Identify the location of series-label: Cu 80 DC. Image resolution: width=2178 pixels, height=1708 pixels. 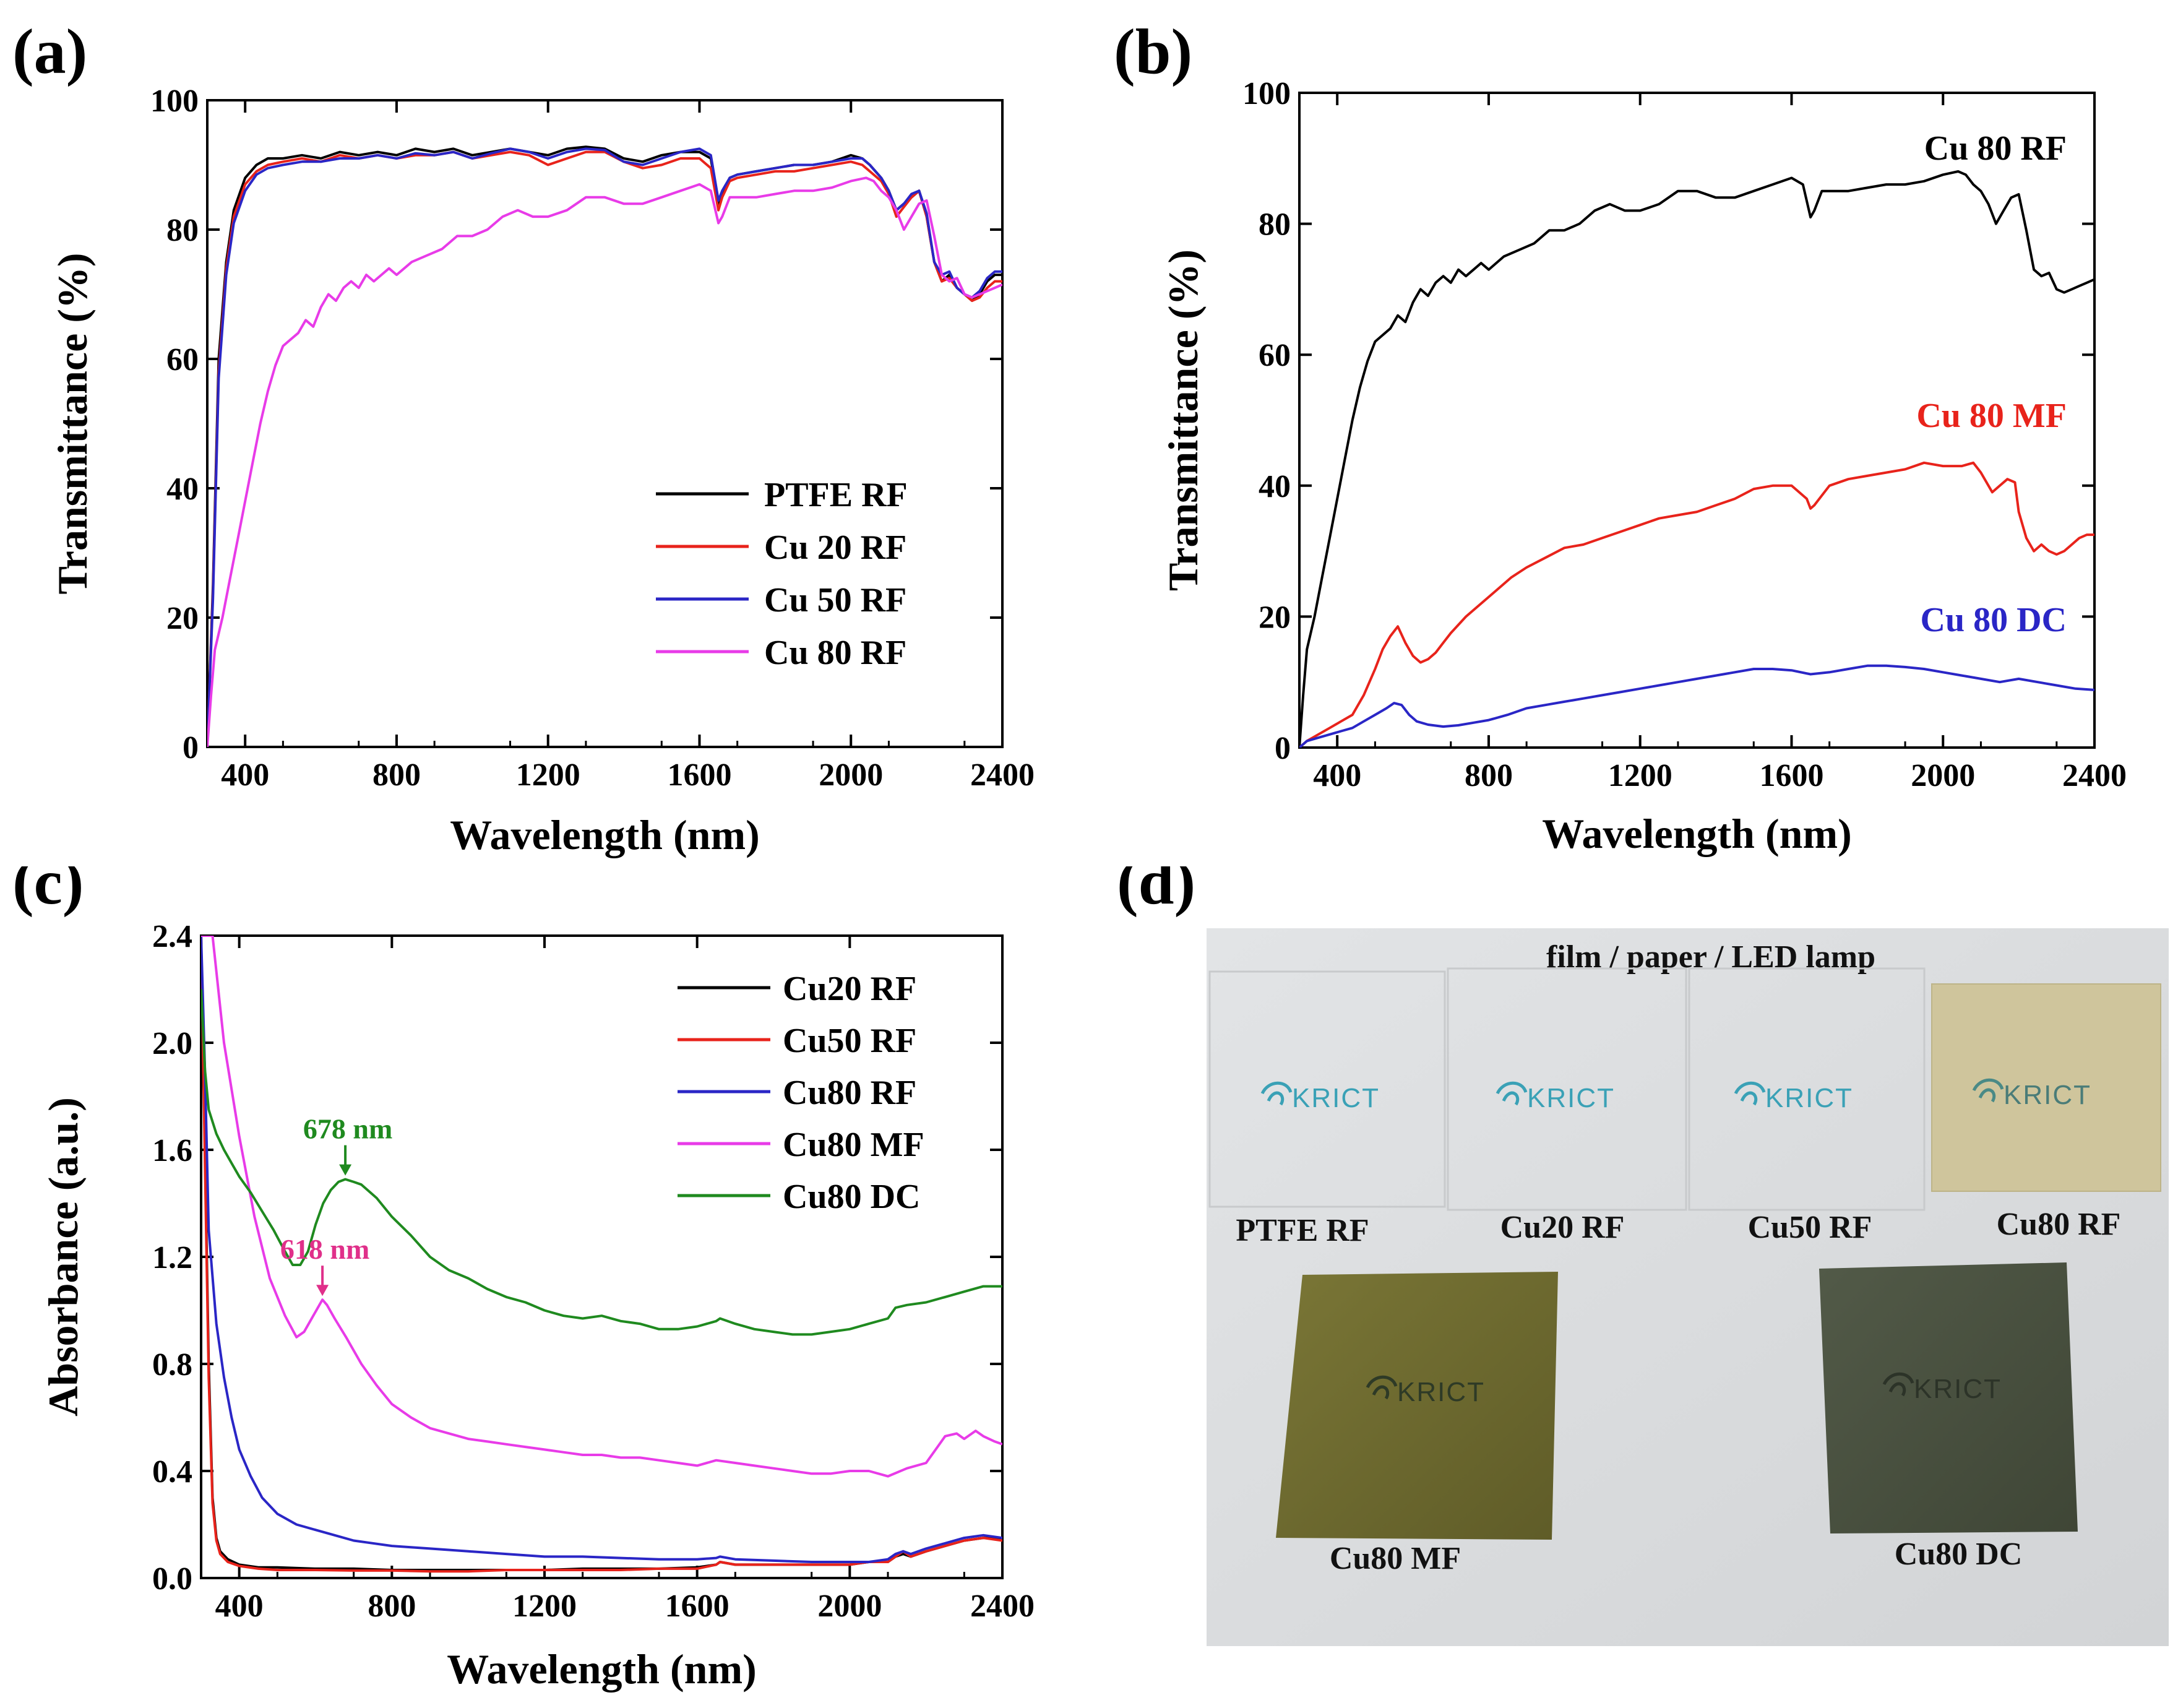
(1994, 620).